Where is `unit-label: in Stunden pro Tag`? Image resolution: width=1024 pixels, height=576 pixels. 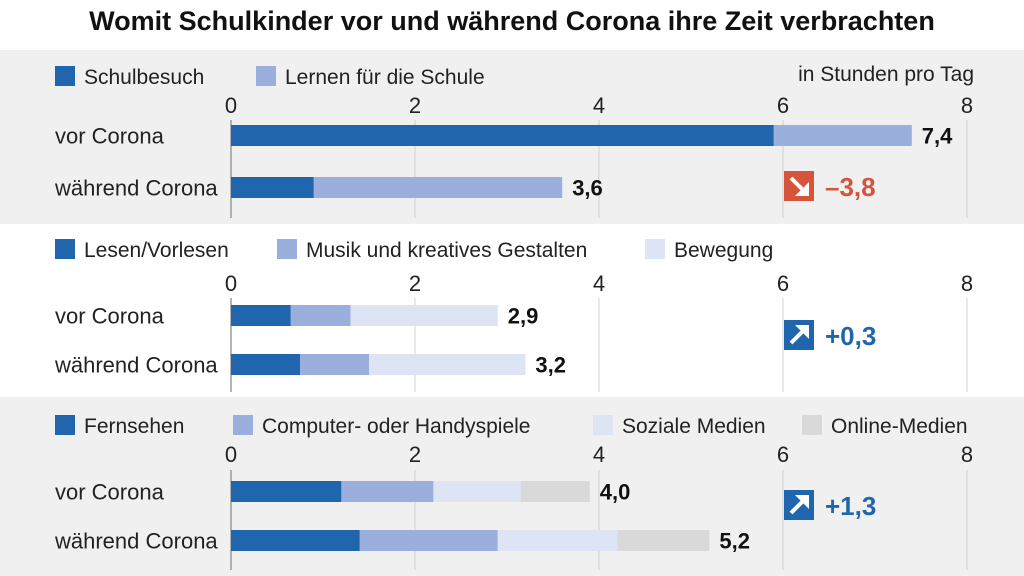
unit-label: in Stunden pro Tag is located at coordinates (886, 74).